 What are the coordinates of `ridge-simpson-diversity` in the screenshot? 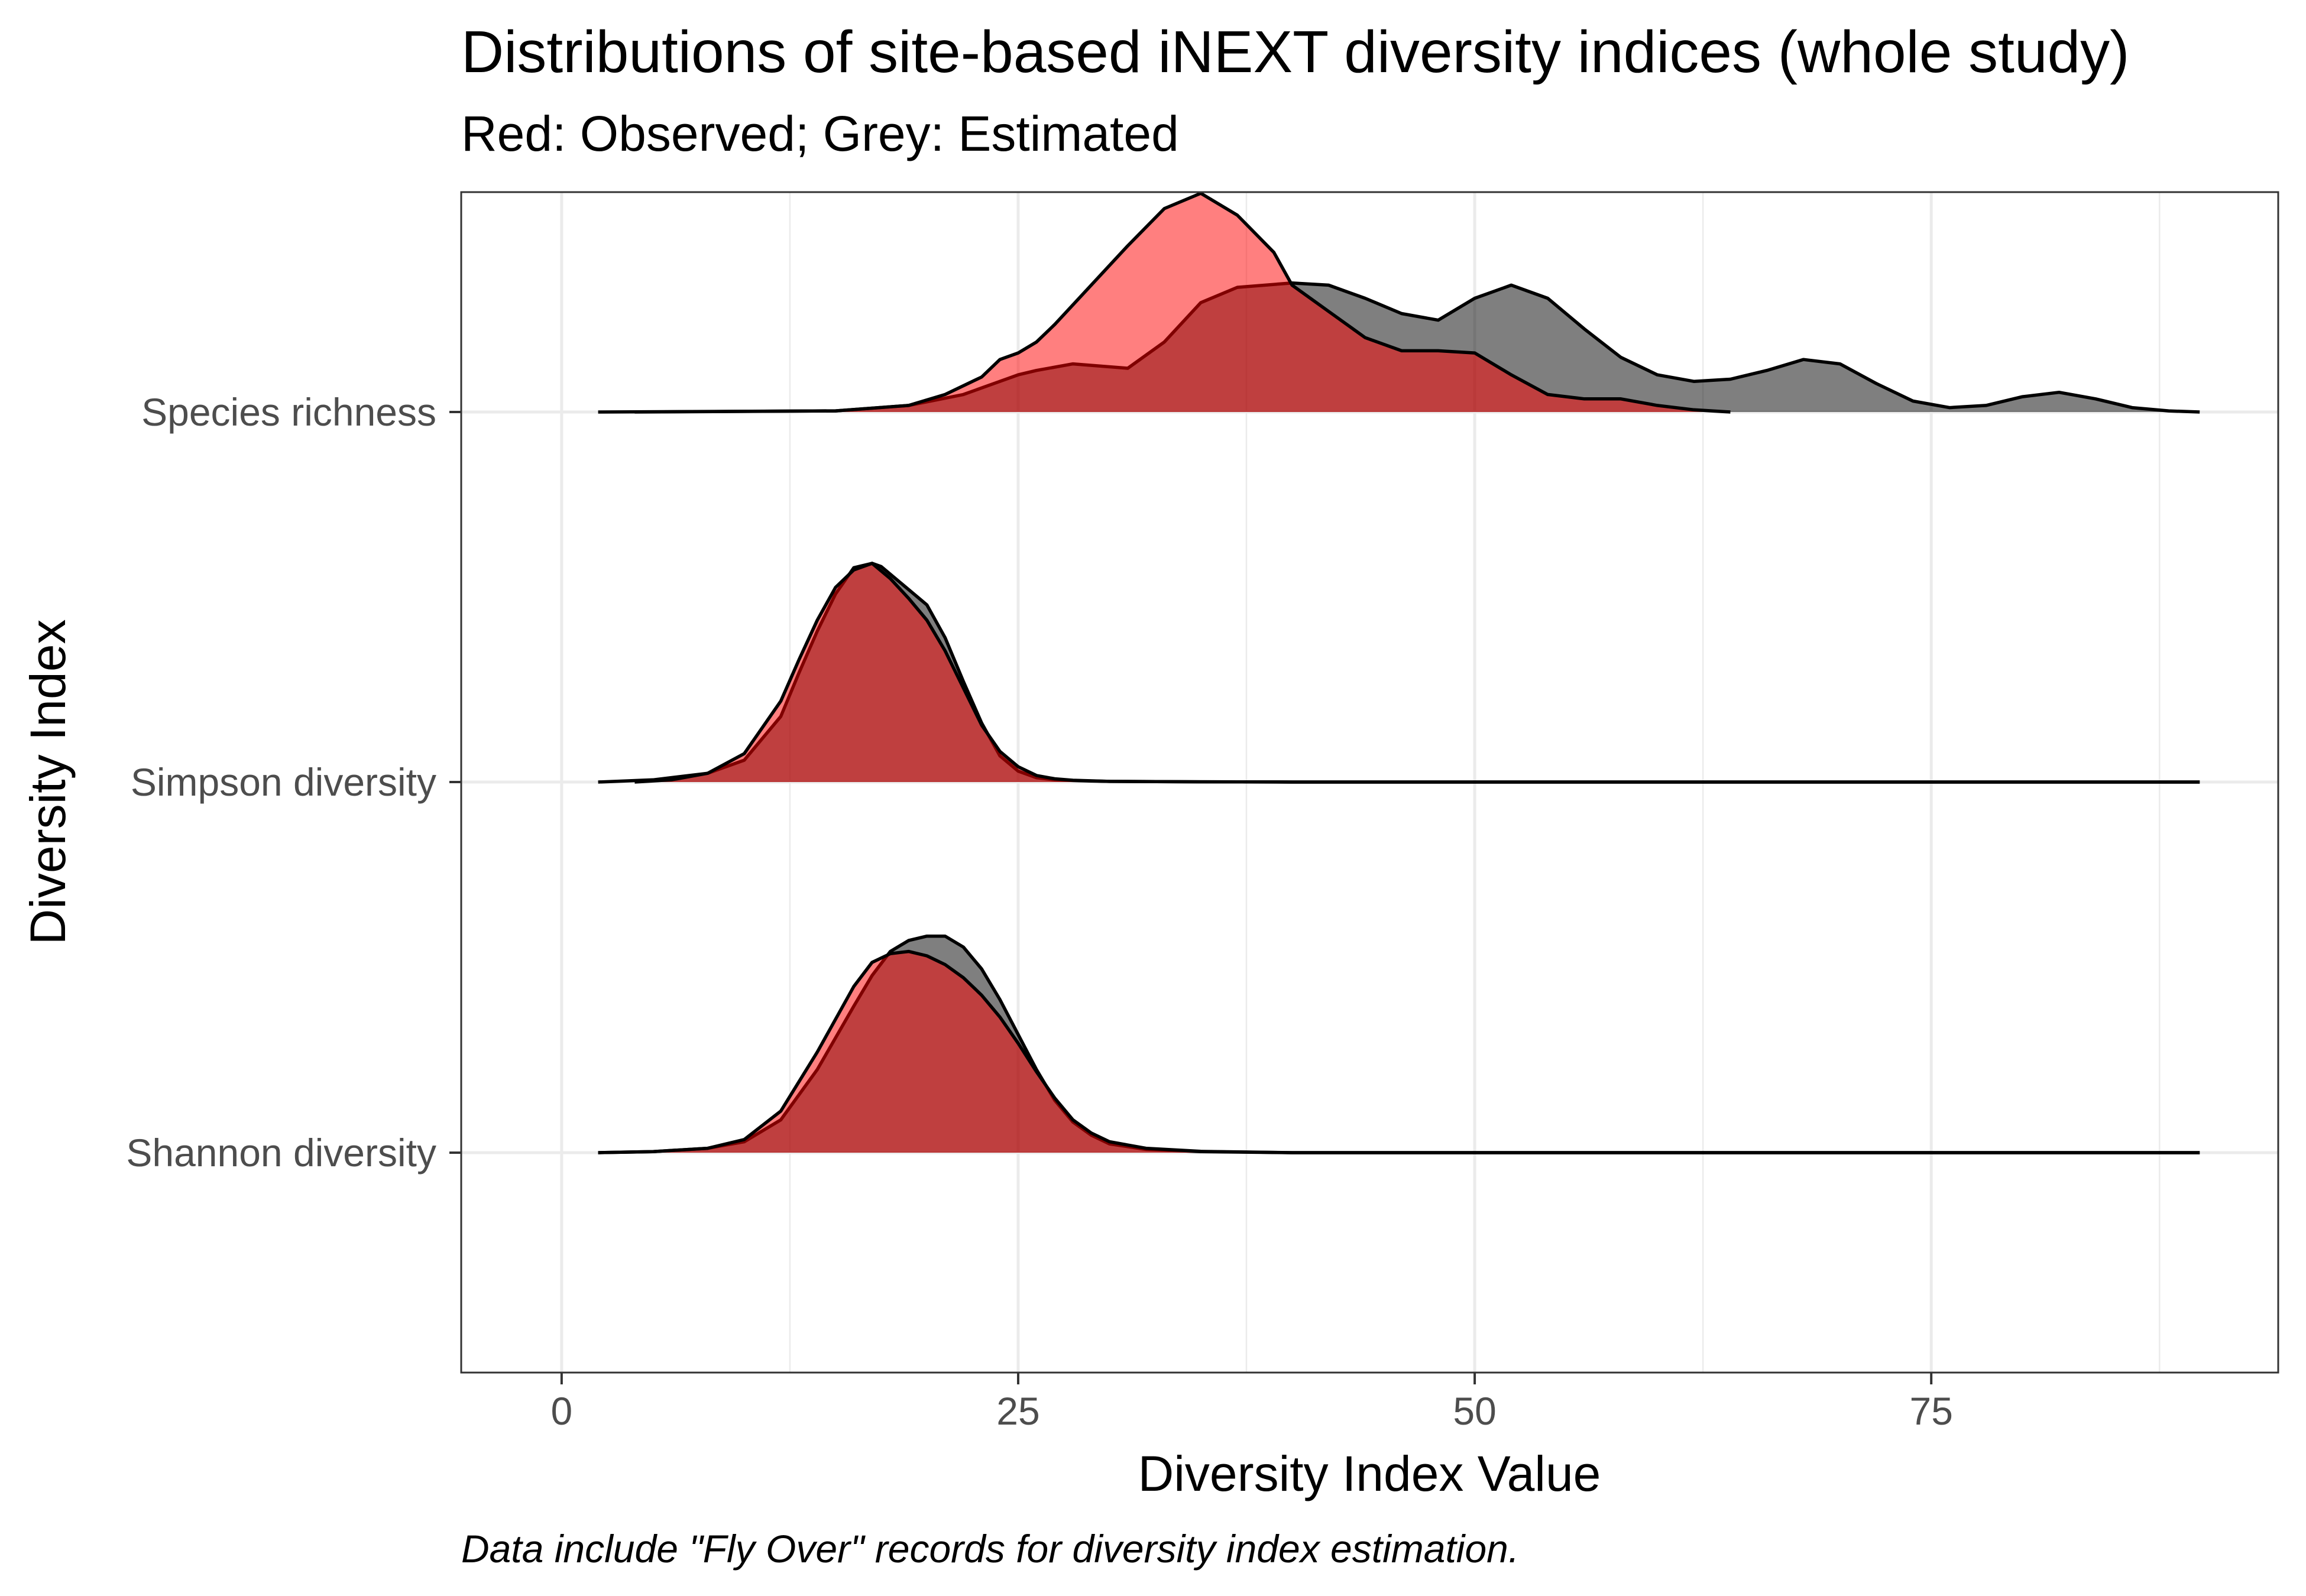 It's located at (1399, 673).